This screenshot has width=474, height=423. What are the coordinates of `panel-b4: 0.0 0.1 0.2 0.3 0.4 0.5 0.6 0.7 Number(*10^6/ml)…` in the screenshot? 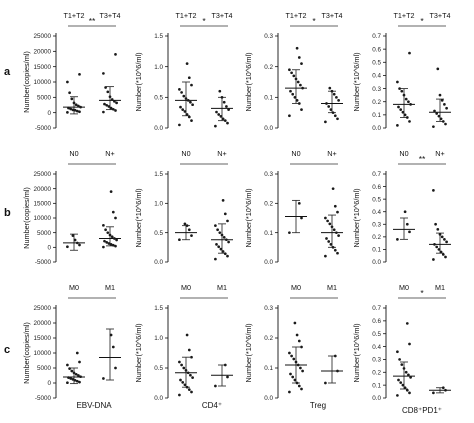 It's located at (401, 207).